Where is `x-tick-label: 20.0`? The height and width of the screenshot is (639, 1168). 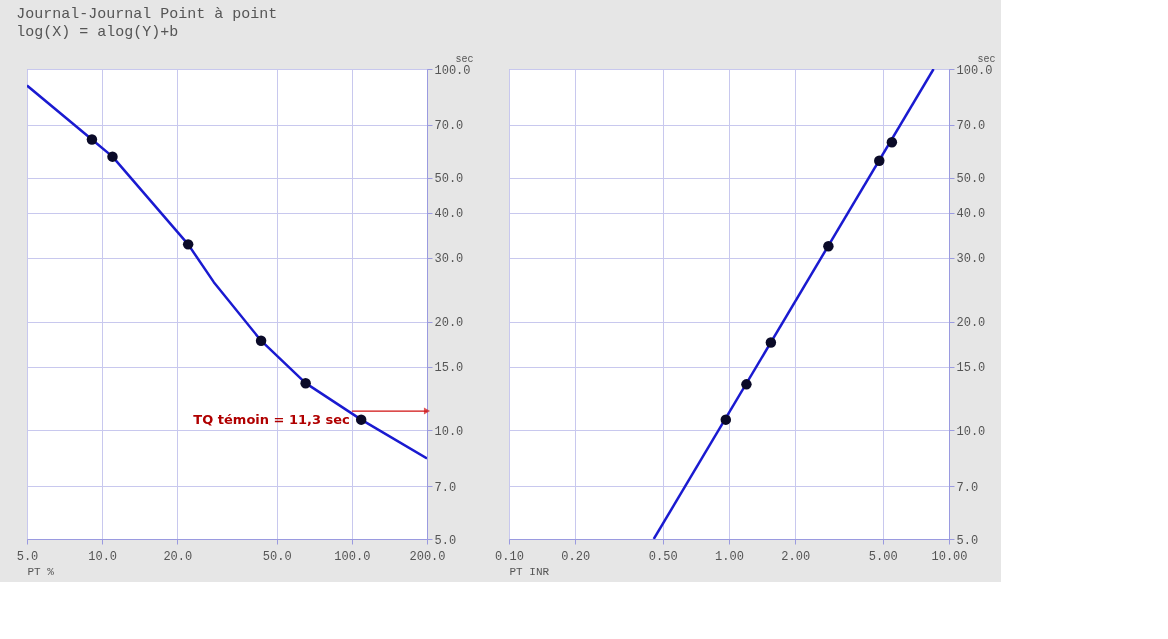 x-tick-label: 20.0 is located at coordinates (178, 556).